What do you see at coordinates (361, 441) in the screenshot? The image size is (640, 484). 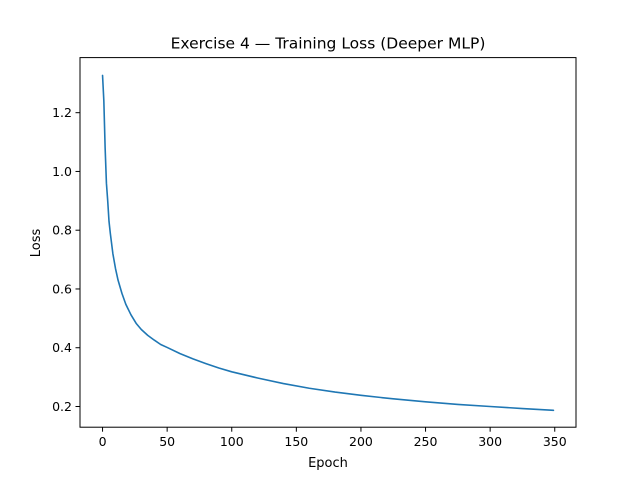 I see `x-tick-label: 200` at bounding box center [361, 441].